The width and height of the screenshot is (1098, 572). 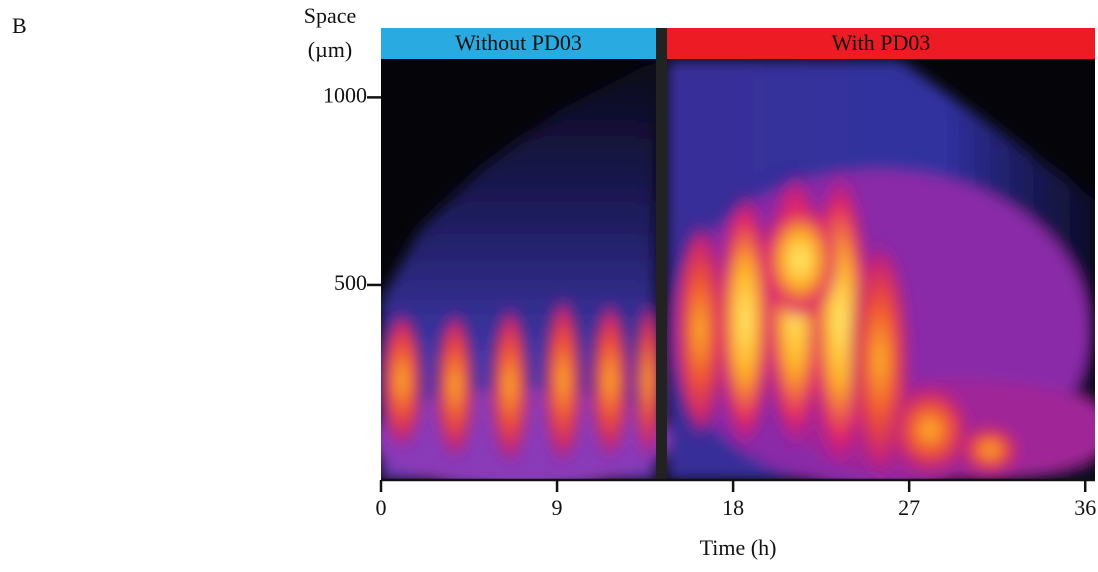 I want to click on y-axis-label: (µm), so click(x=330, y=49).